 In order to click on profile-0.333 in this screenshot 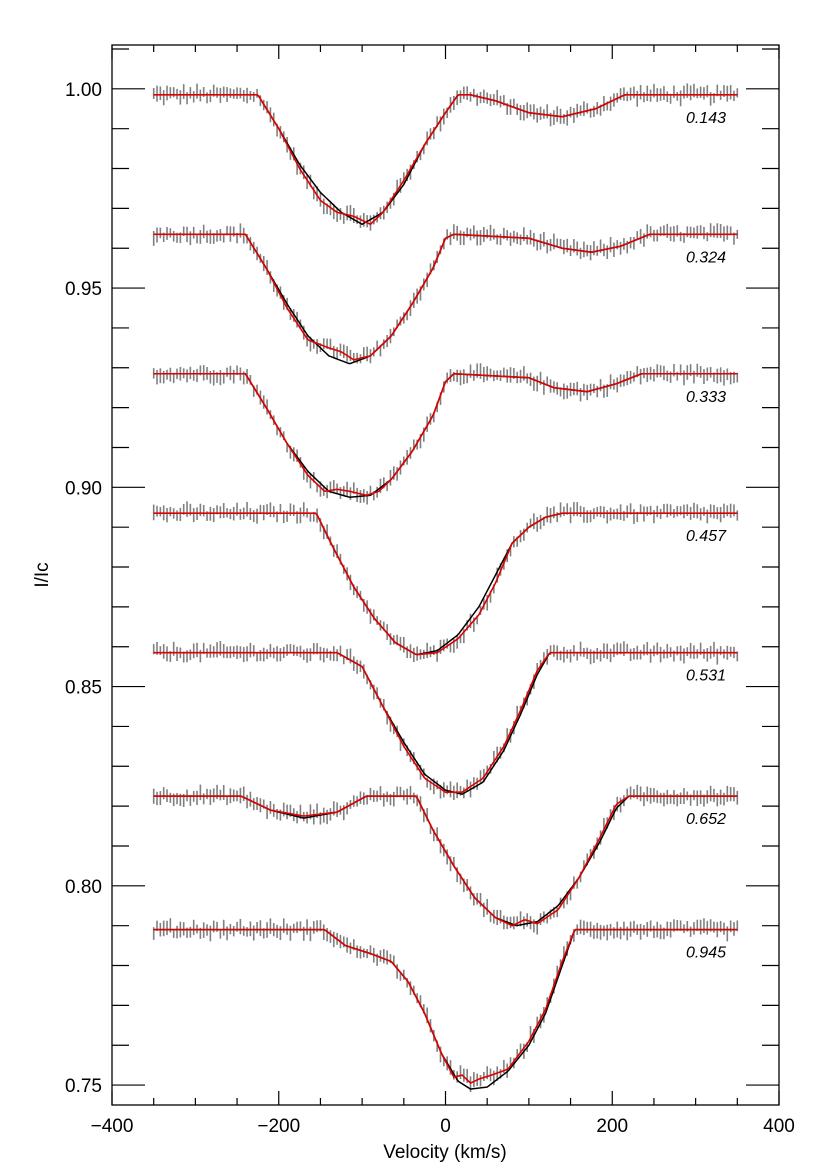, I will do `click(445, 434)`.